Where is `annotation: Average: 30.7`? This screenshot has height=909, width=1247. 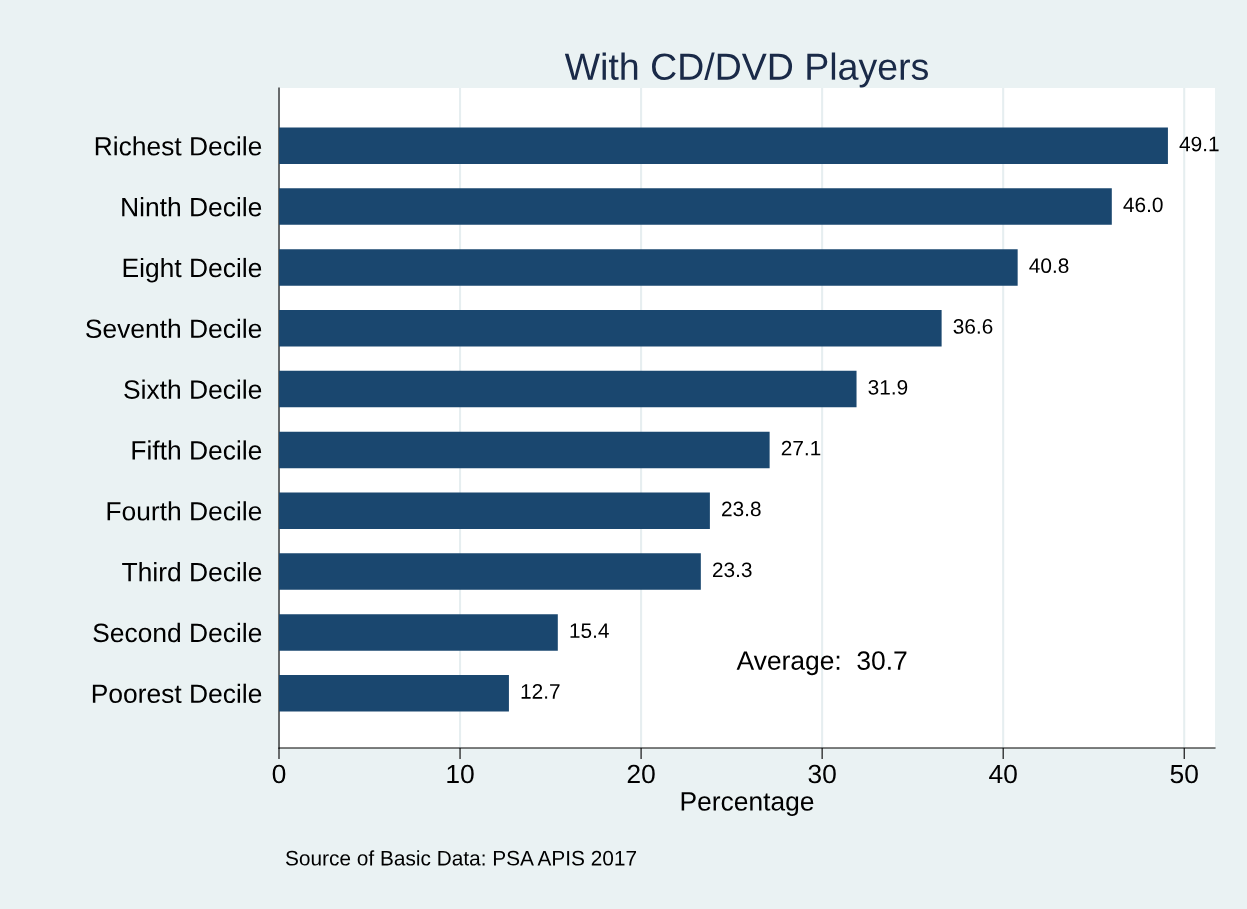
annotation: Average: 30.7 is located at coordinates (821, 663).